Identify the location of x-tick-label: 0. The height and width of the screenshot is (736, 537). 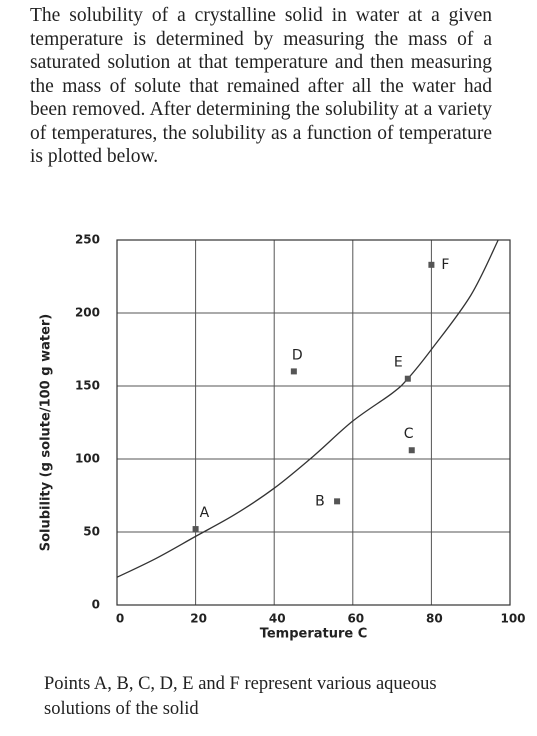
(120, 619).